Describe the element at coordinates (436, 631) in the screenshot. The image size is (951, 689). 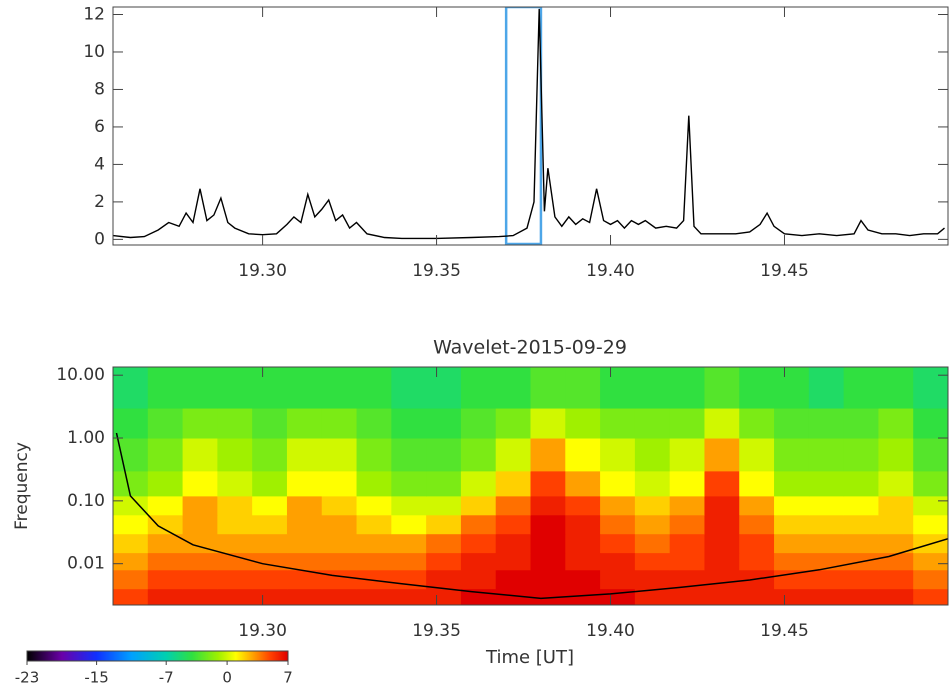
I see `x-tick-label: 19.35` at that location.